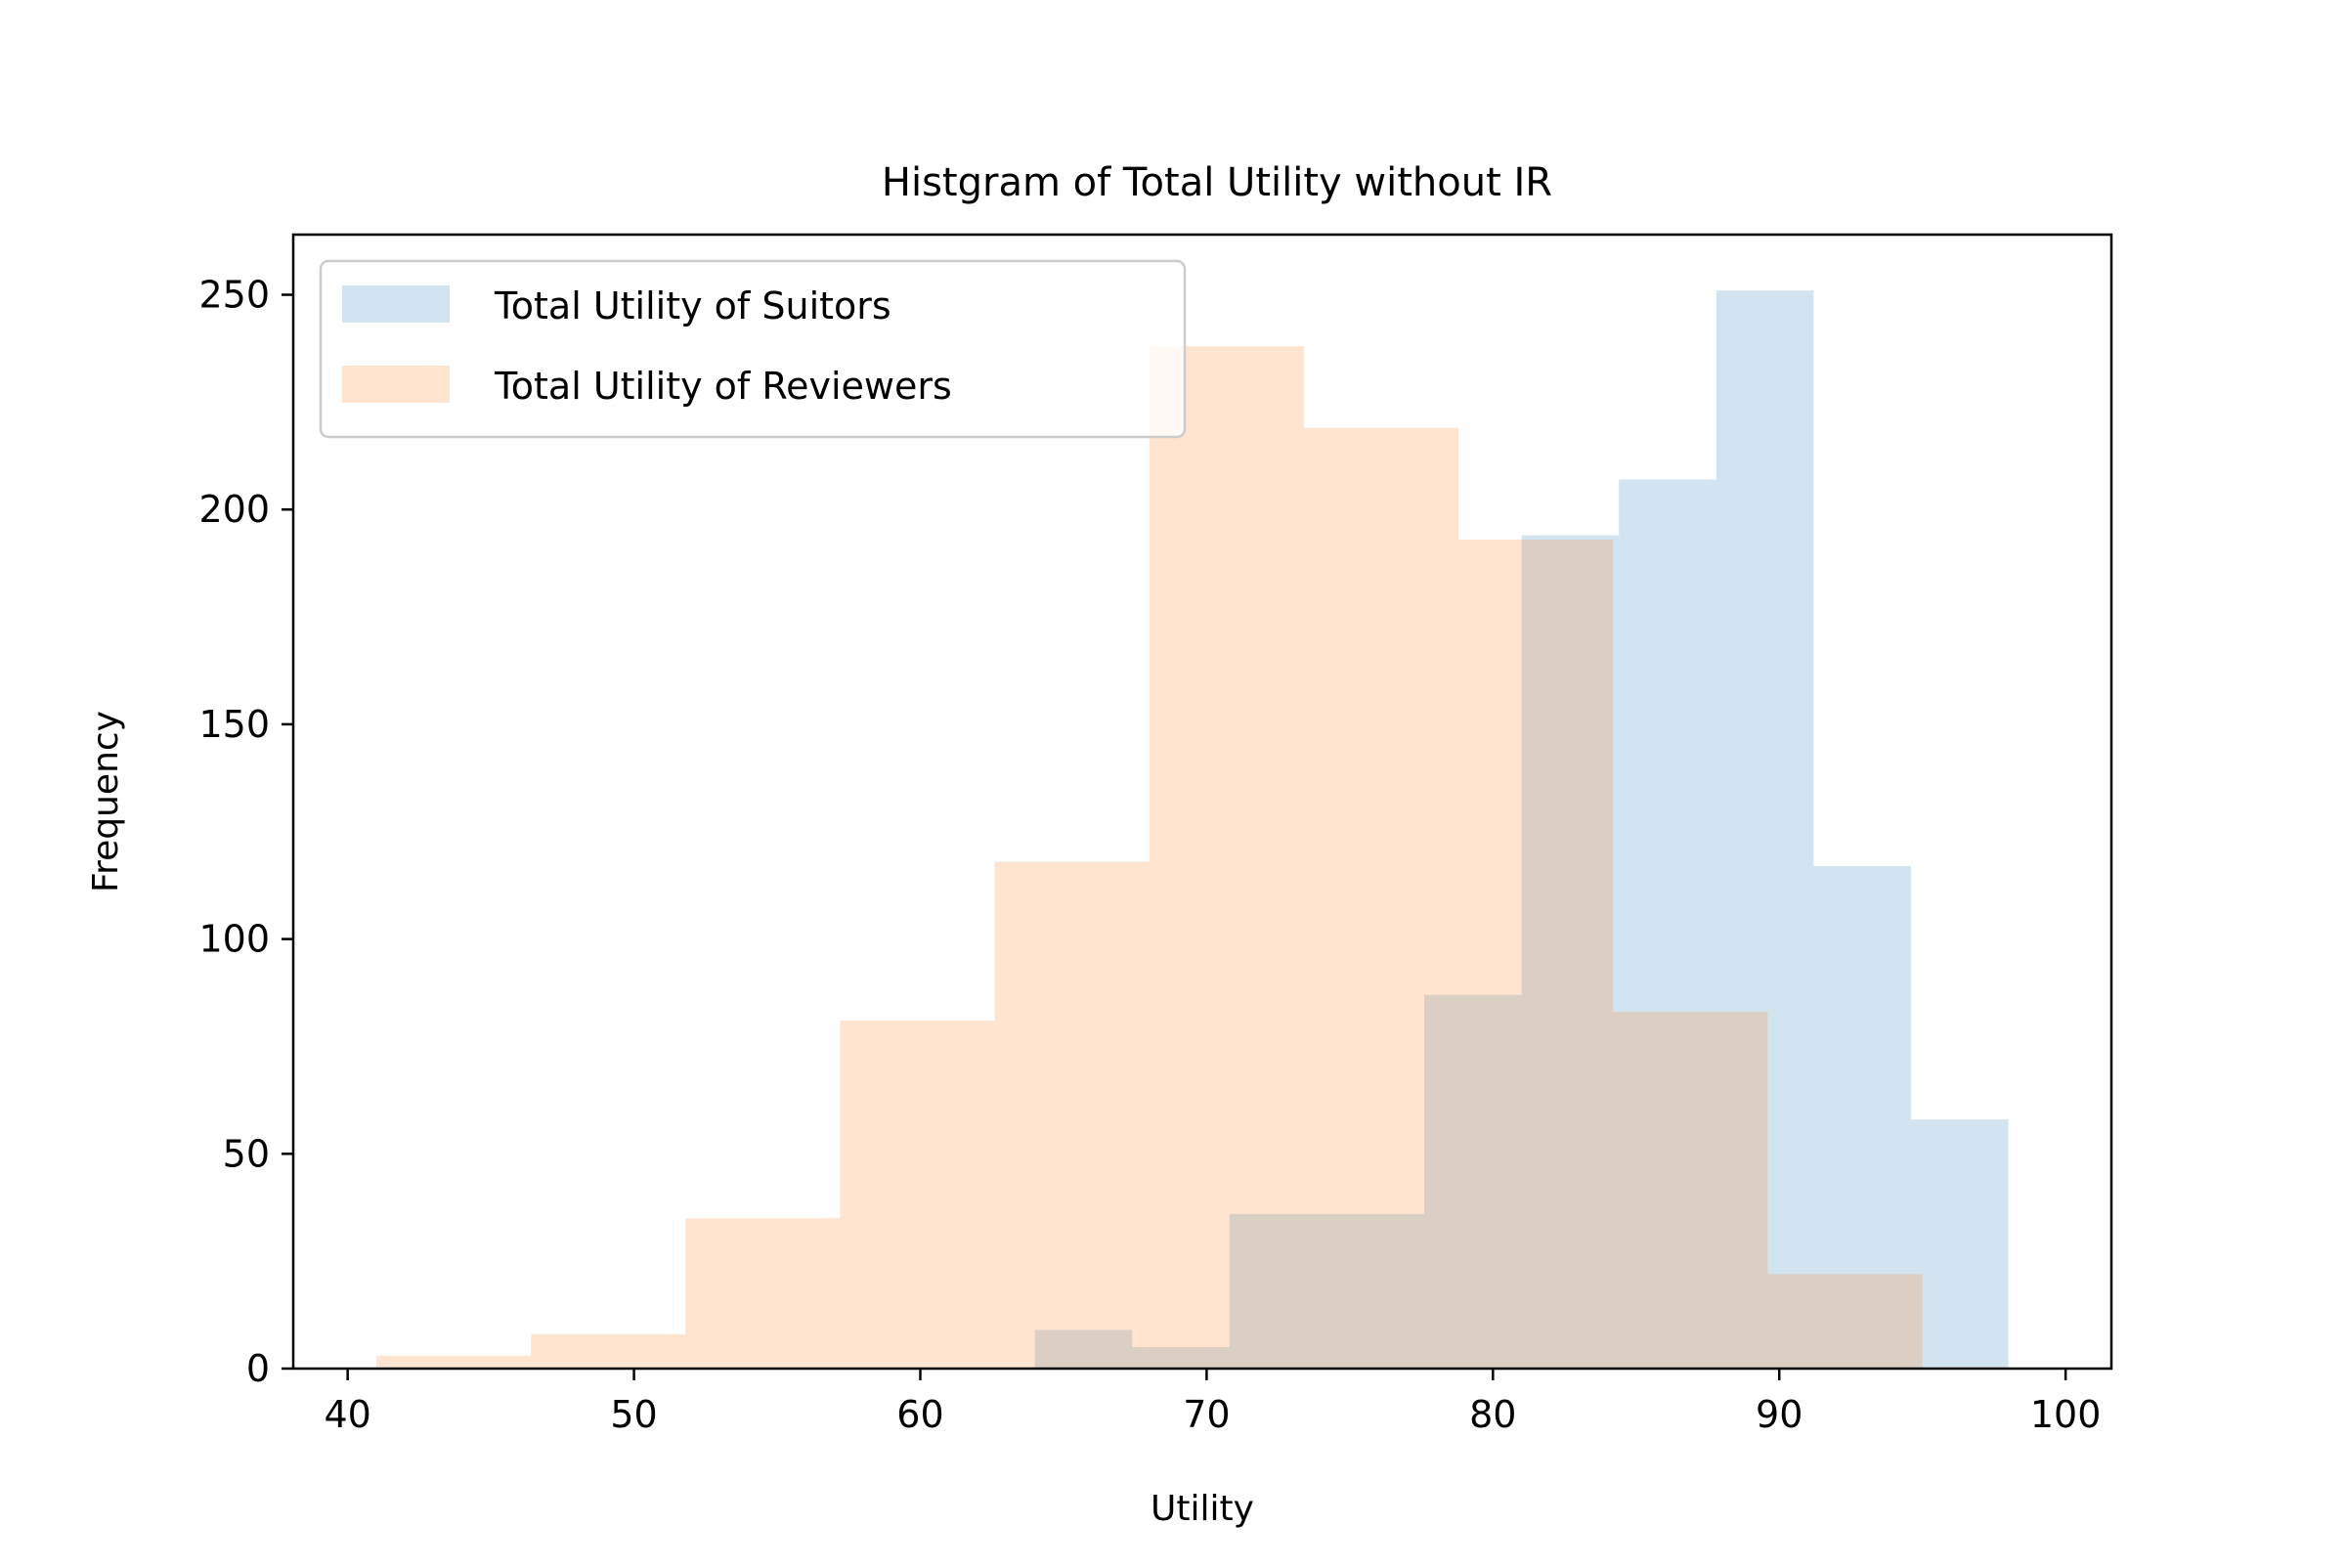  I want to click on y-tick-label: 250, so click(234, 295).